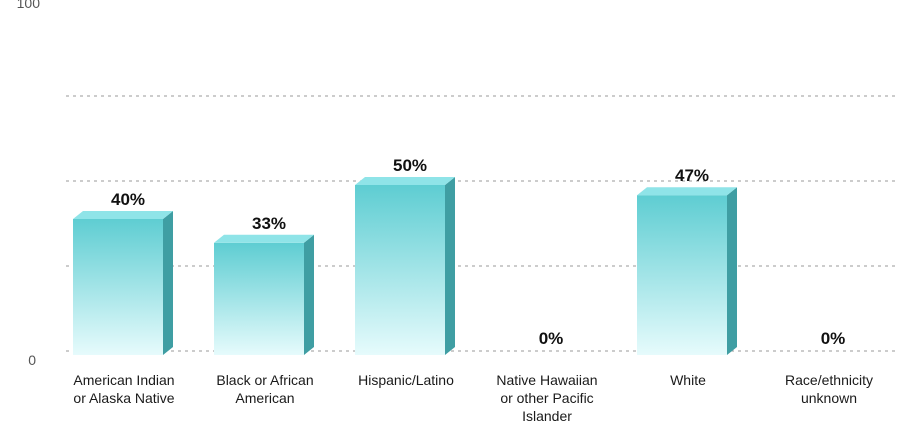  What do you see at coordinates (692, 175) in the screenshot?
I see `data-label: 47%` at bounding box center [692, 175].